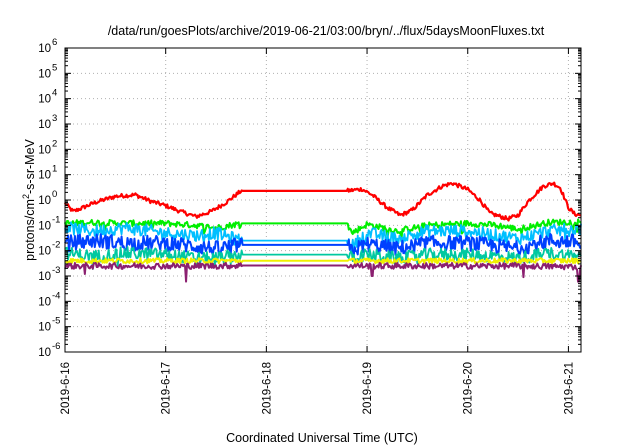 Image resolution: width=640 pixels, height=448 pixels. What do you see at coordinates (56, 270) in the screenshot?
I see `y-tick-exponent: -3` at bounding box center [56, 270].